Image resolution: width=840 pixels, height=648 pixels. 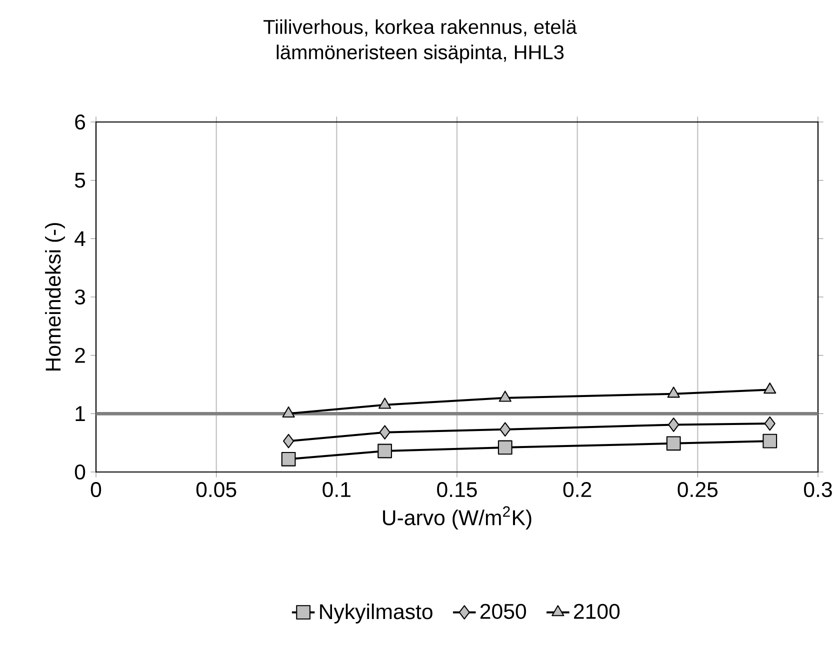 What do you see at coordinates (80, 180) in the screenshot?
I see `y-tick-label: 5` at bounding box center [80, 180].